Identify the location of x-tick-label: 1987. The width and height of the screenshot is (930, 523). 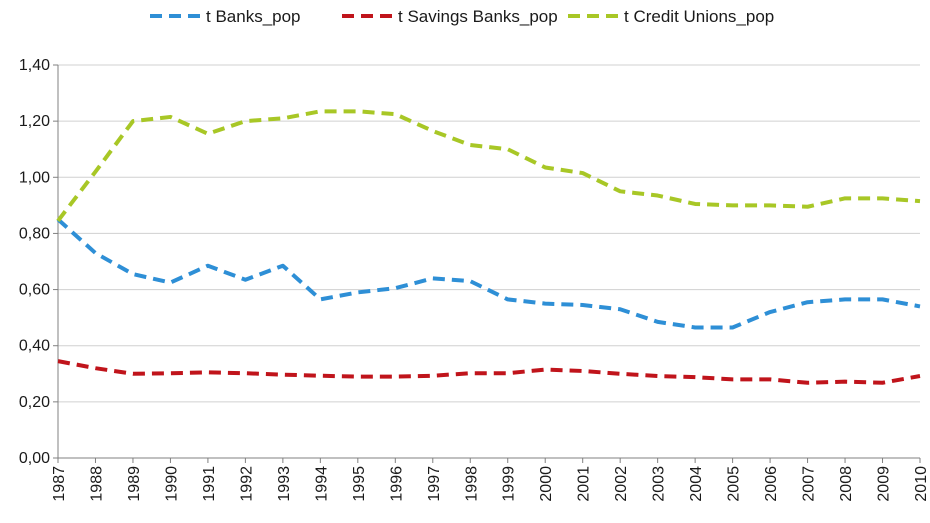
(59, 484).